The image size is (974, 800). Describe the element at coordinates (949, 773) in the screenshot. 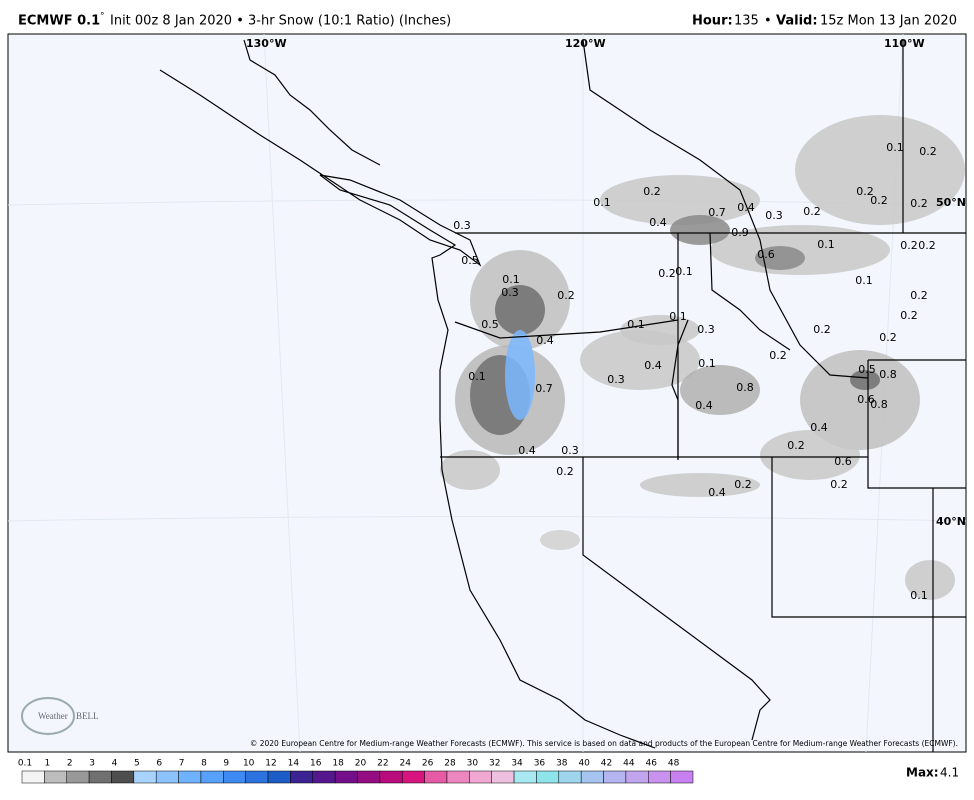

I see `max-value: 4.1` at that location.